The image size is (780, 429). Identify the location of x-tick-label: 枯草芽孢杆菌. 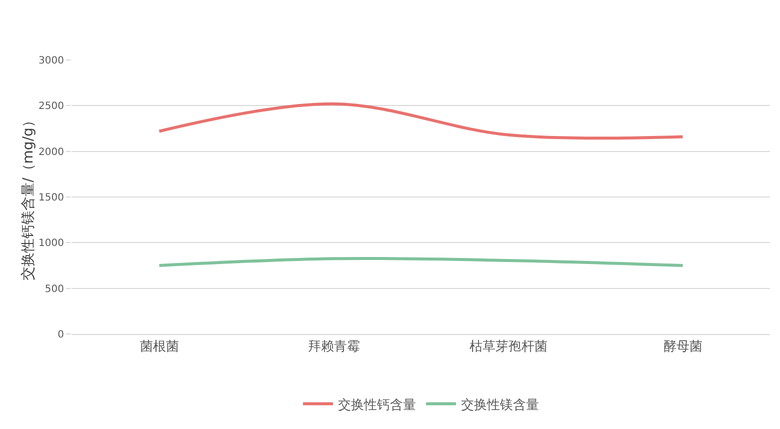
(508, 347).